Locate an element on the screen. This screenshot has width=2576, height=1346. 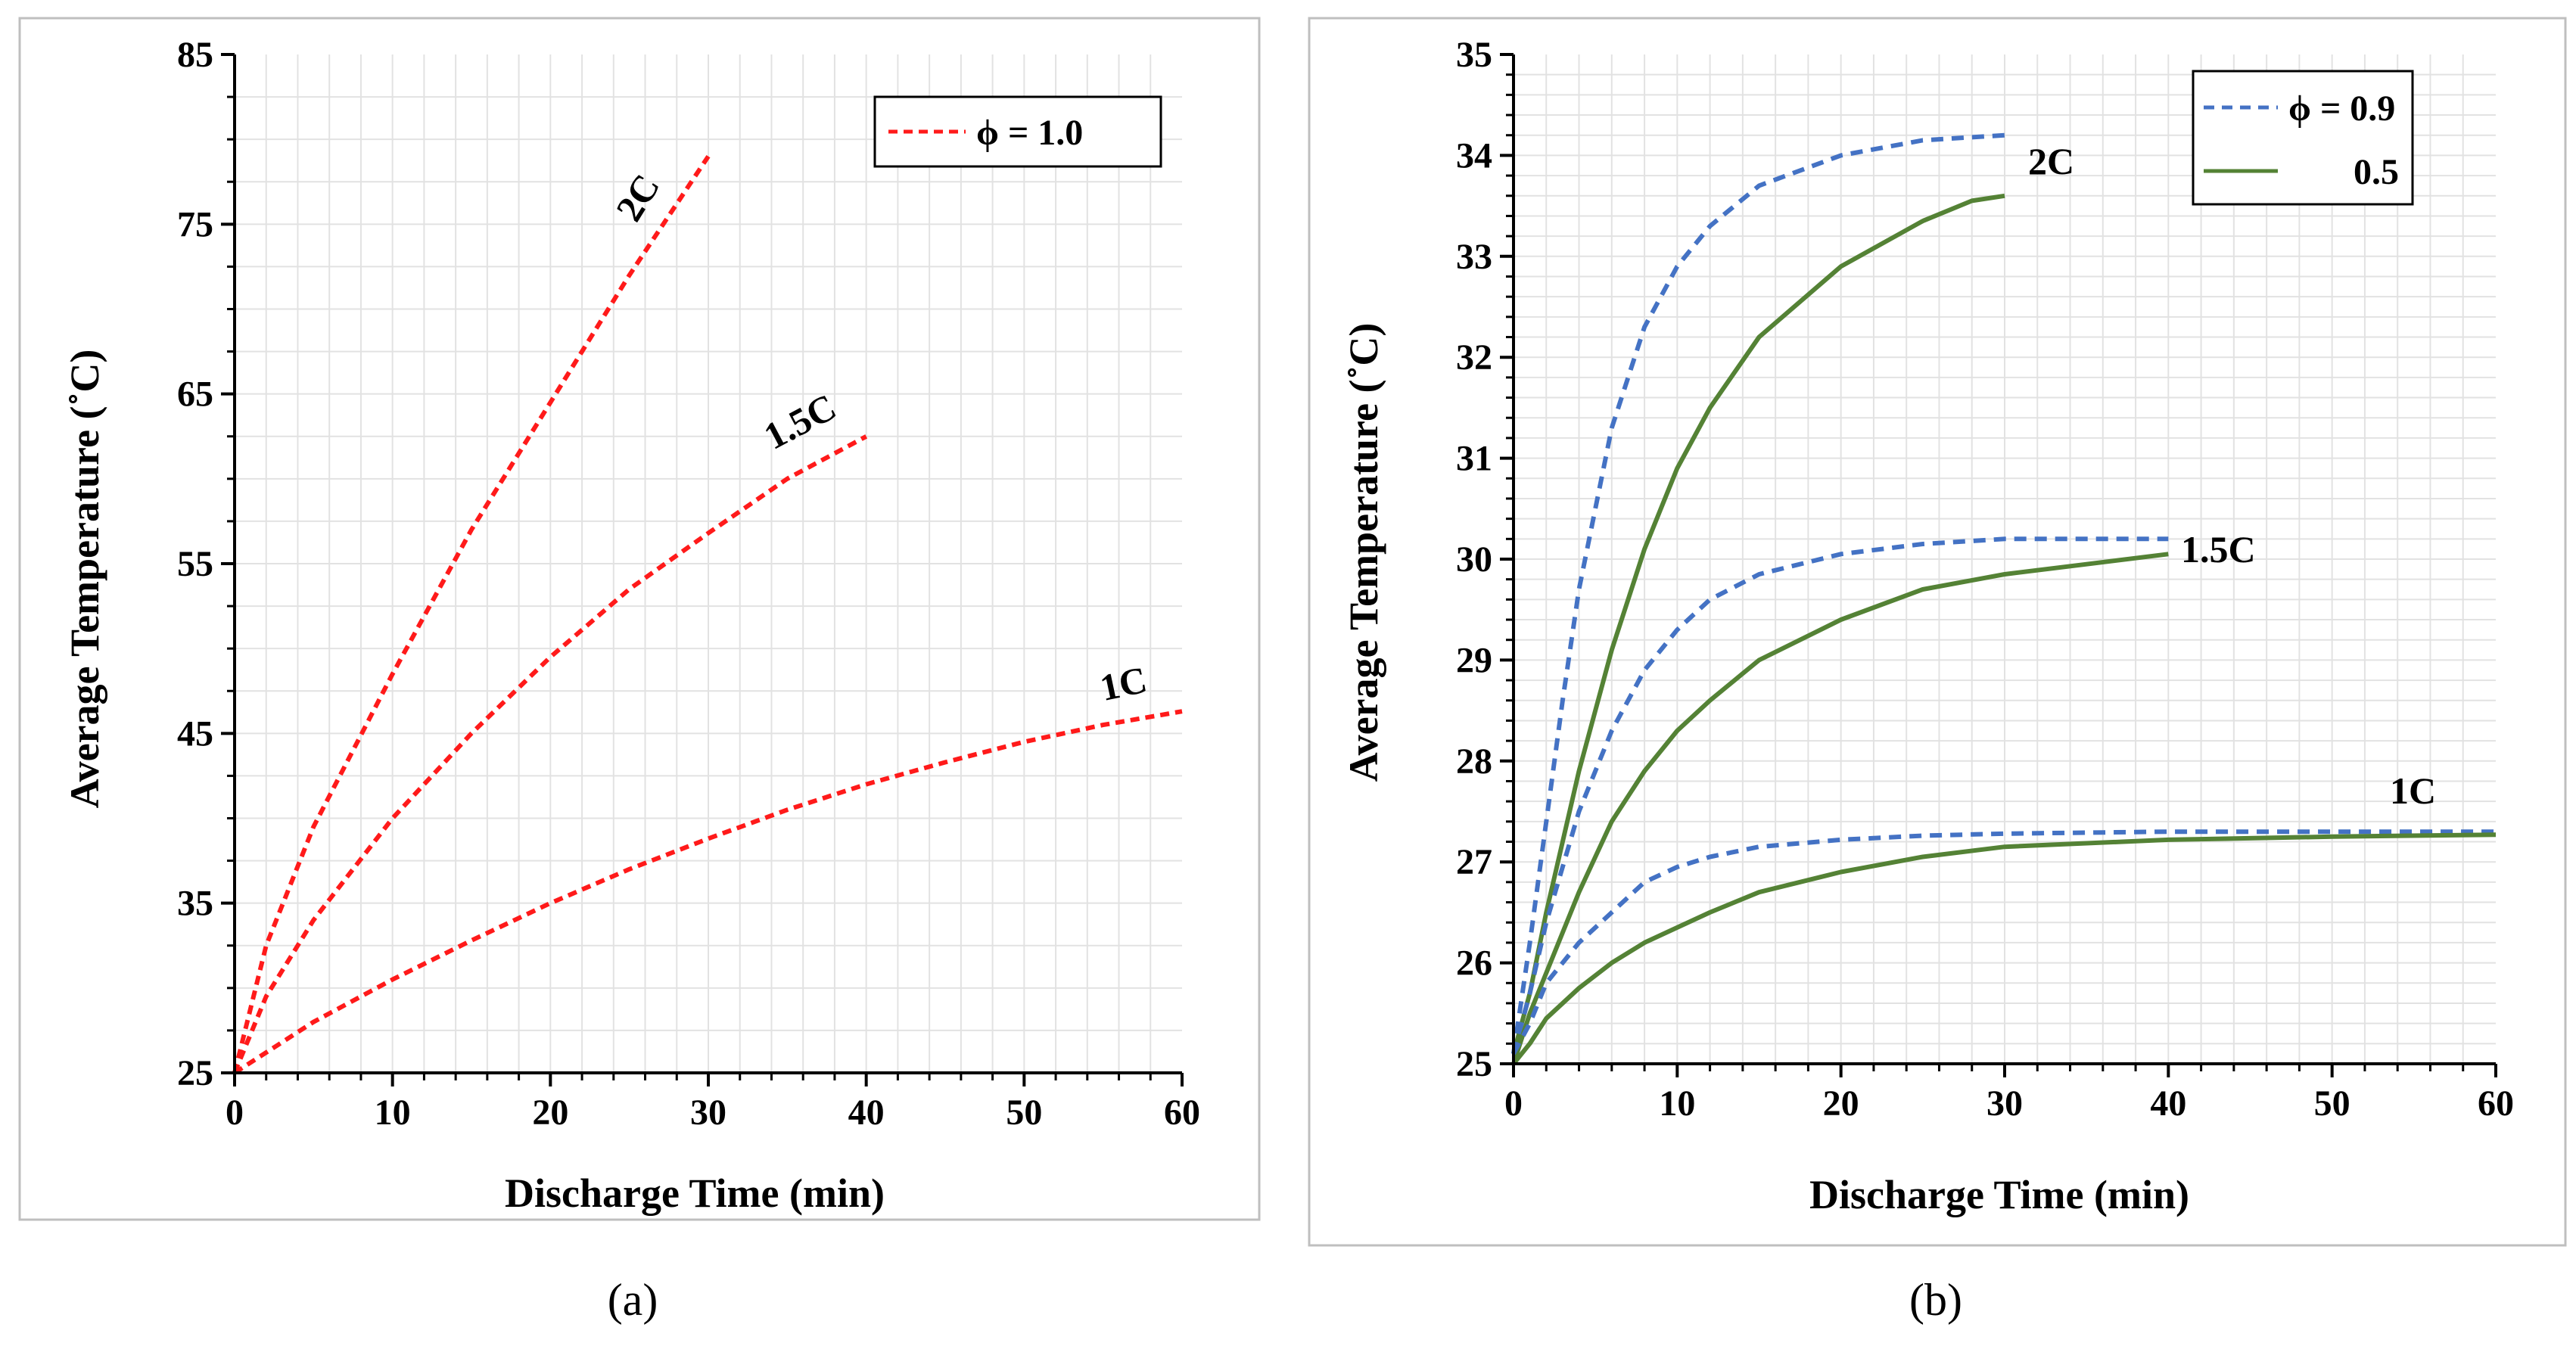
panel-b-y-tick-label: 28 is located at coordinates (1474, 761).